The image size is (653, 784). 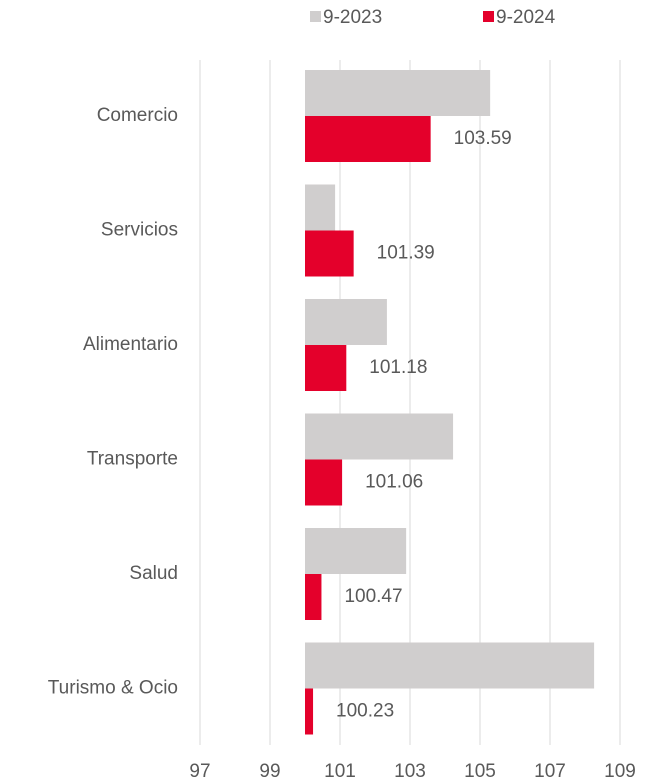 I want to click on data-label: 100.47, so click(x=373, y=596).